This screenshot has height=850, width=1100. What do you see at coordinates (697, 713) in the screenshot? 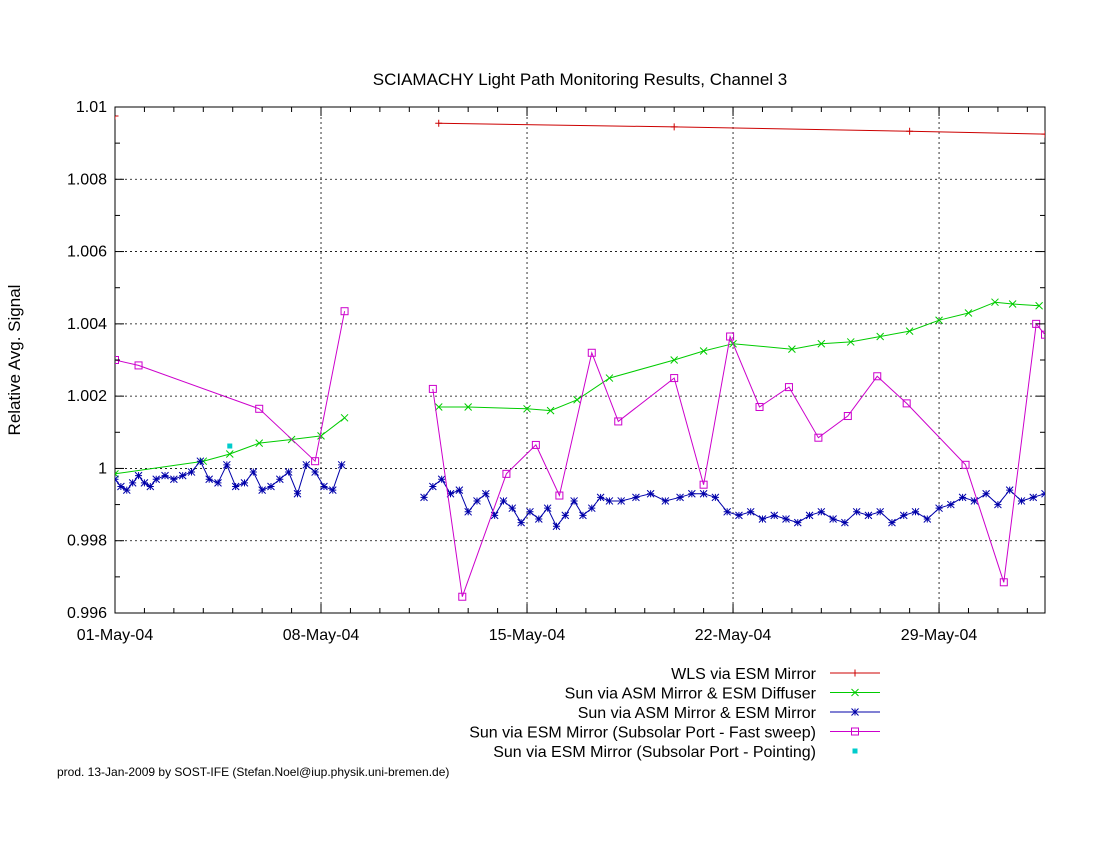
I see `legend-label: Sun via ASM Mirror & ESM Mirror` at bounding box center [697, 713].